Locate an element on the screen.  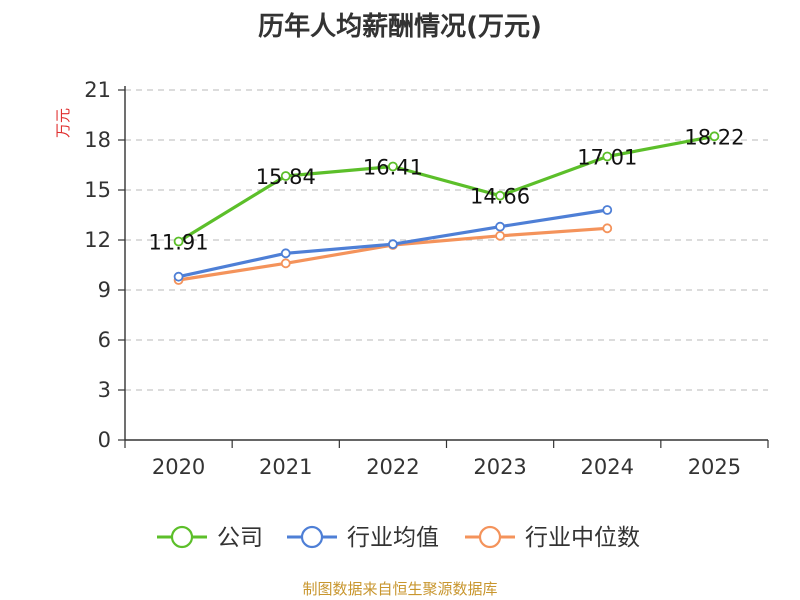
y-tick-label: 9 is located at coordinates (104, 290).